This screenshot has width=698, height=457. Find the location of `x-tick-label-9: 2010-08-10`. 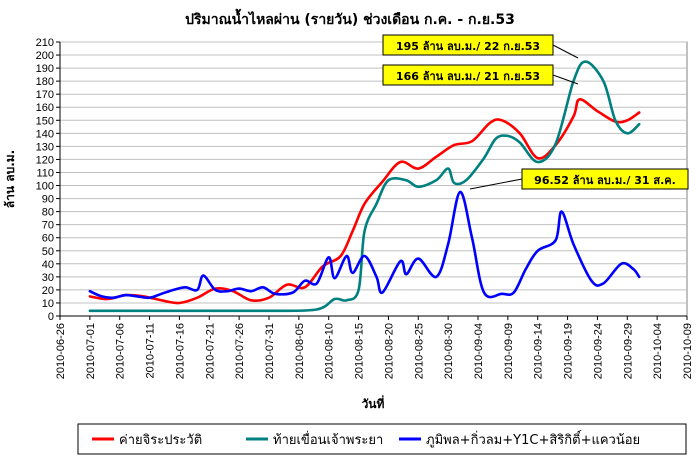

x-tick-label-9: 2010-08-10 is located at coordinates (330, 351).